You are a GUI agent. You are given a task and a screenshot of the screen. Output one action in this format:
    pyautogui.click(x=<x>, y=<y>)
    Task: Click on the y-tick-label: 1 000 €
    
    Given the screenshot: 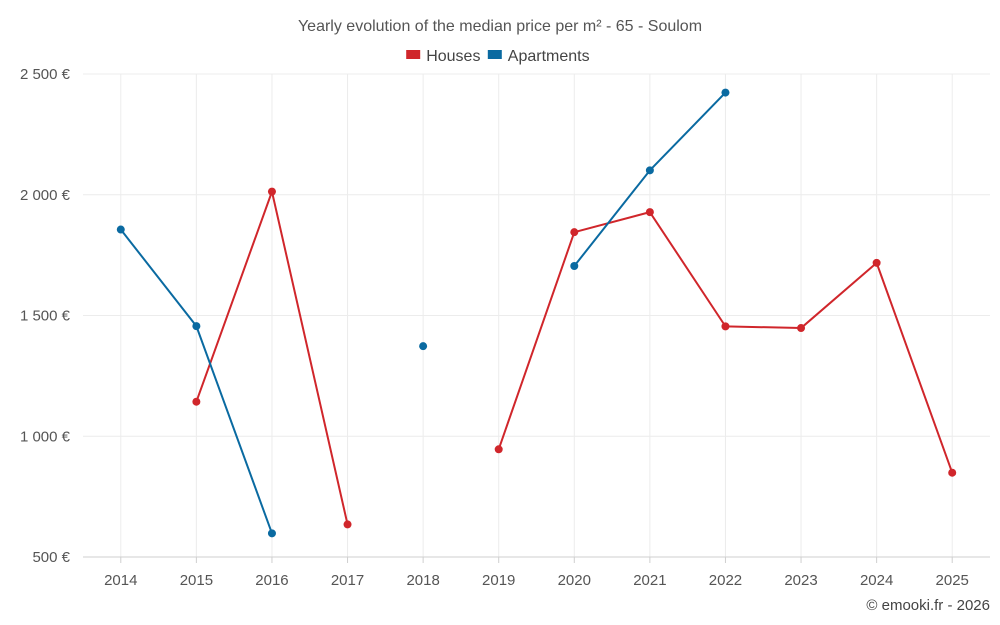 What is the action you would take?
    pyautogui.click(x=45, y=436)
    